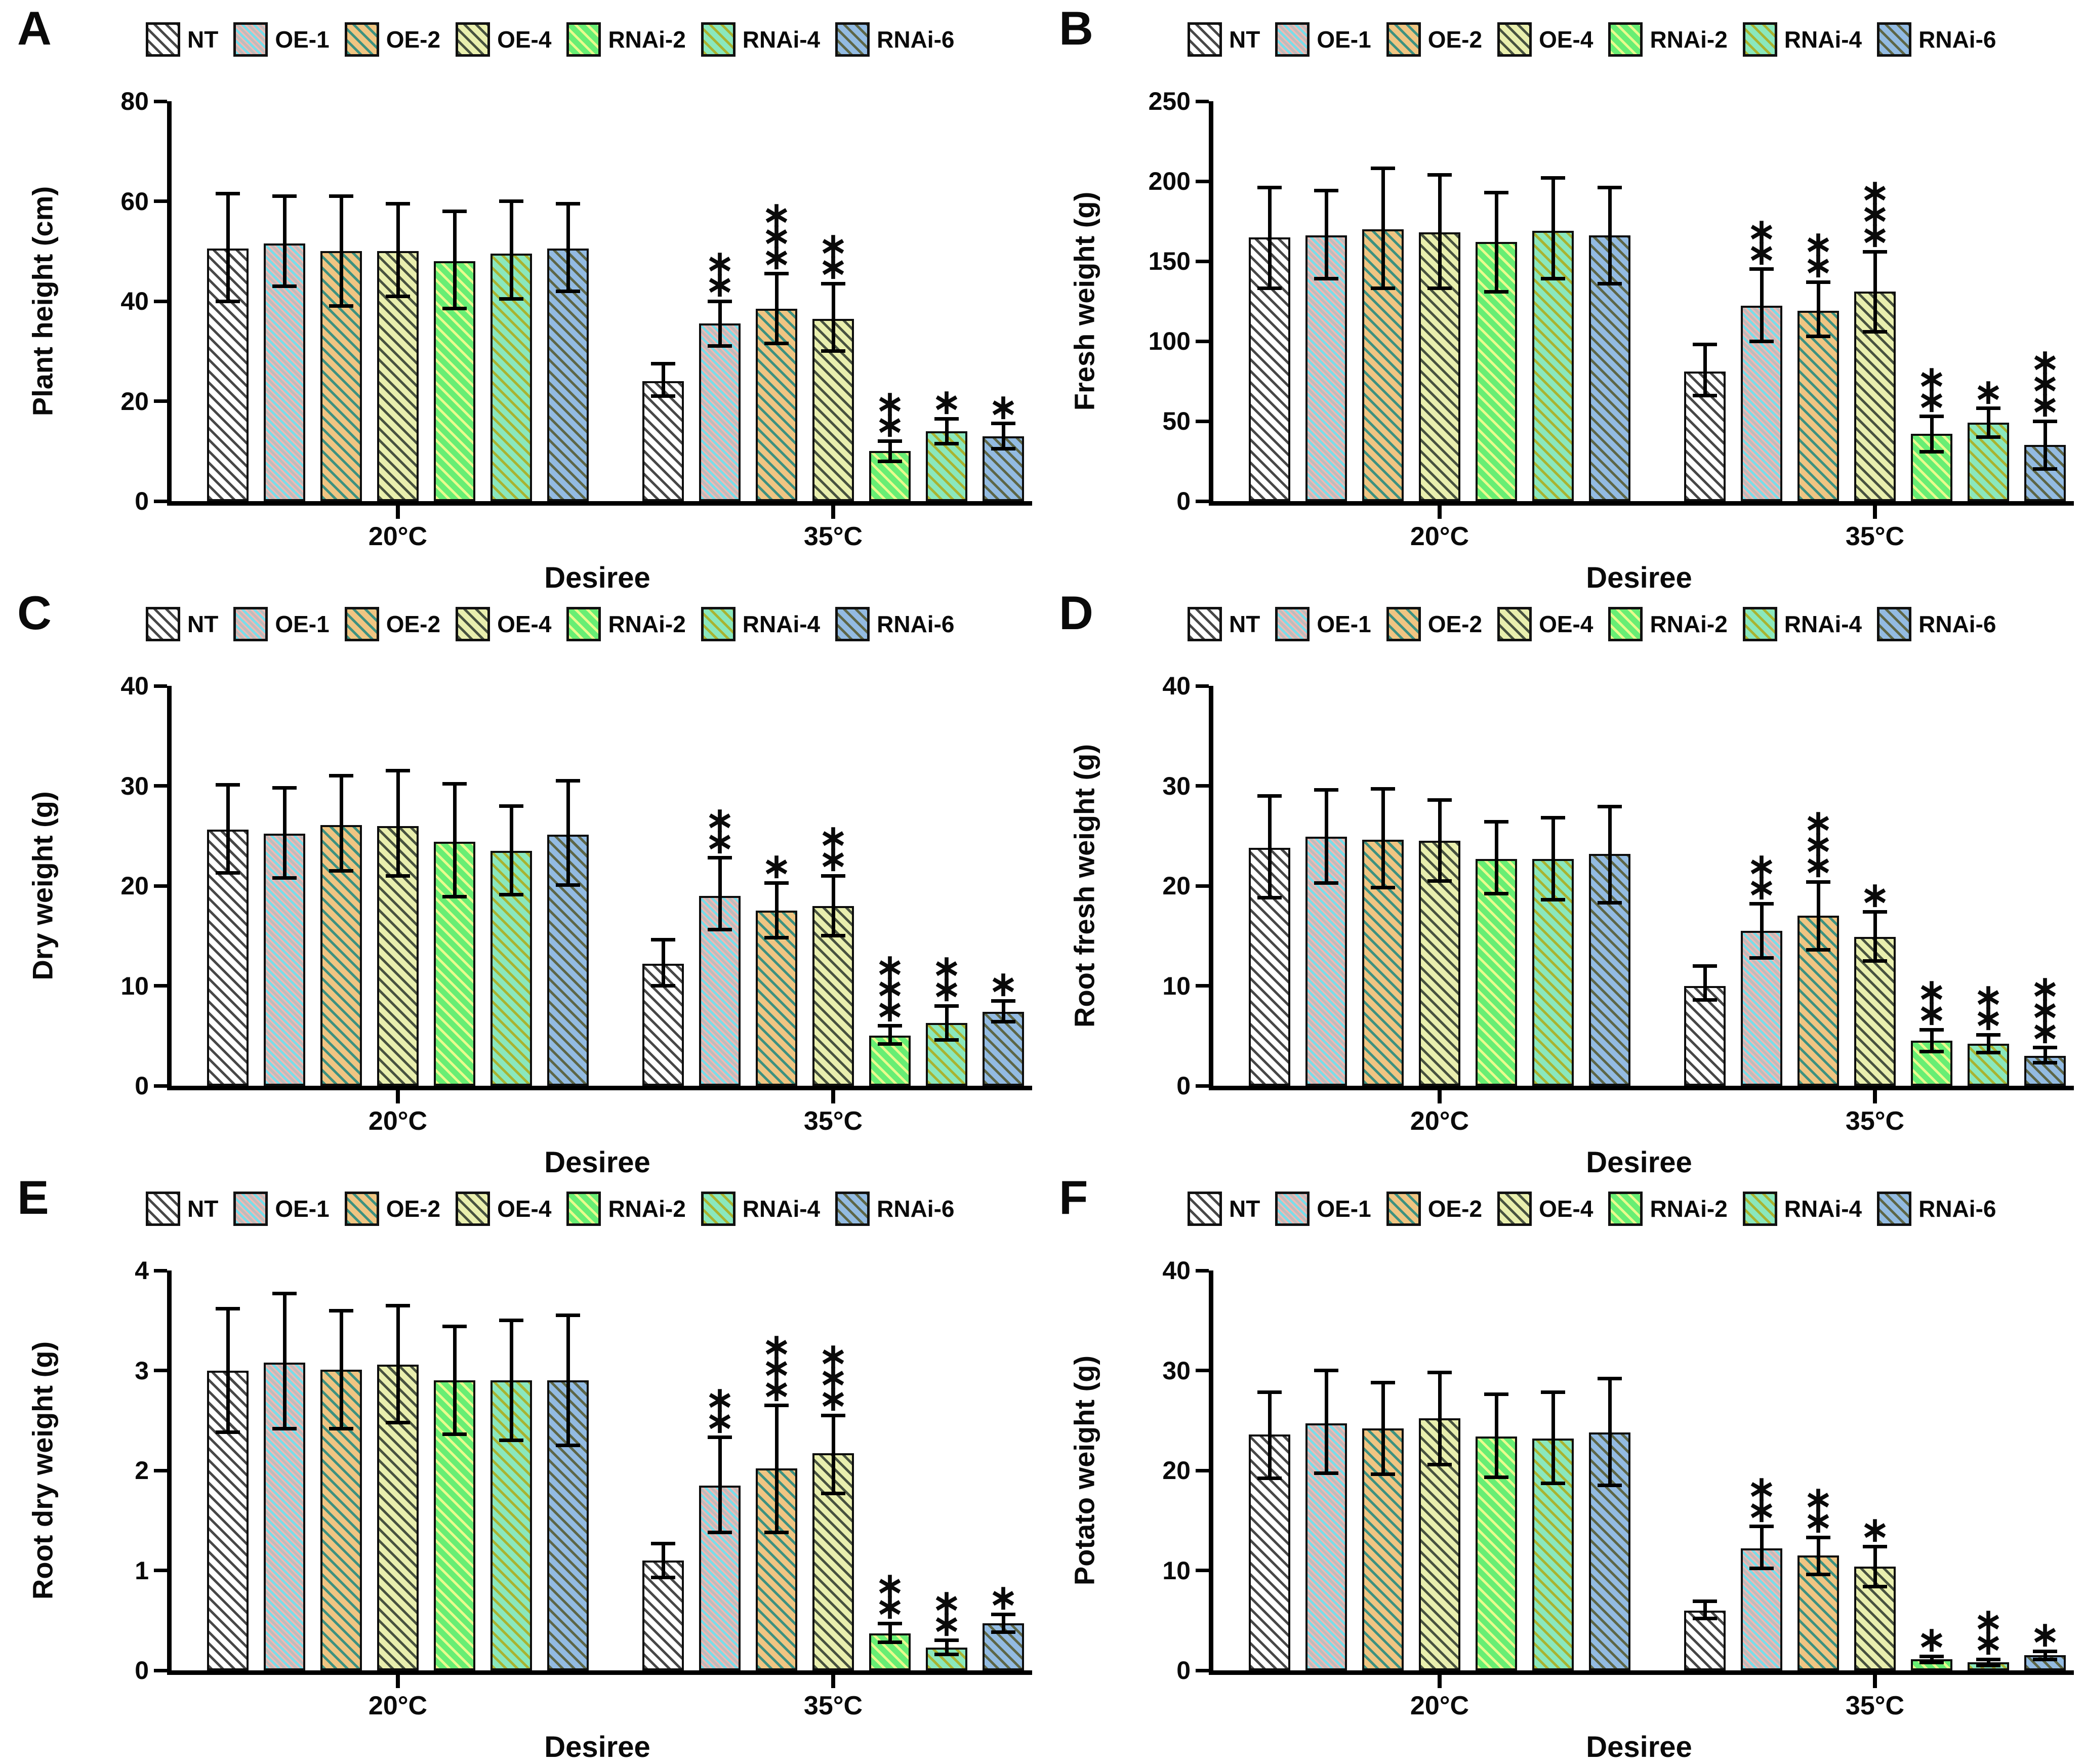 This screenshot has height=1764, width=2084. I want to click on x-axis-title: Desiree, so click(1639, 577).